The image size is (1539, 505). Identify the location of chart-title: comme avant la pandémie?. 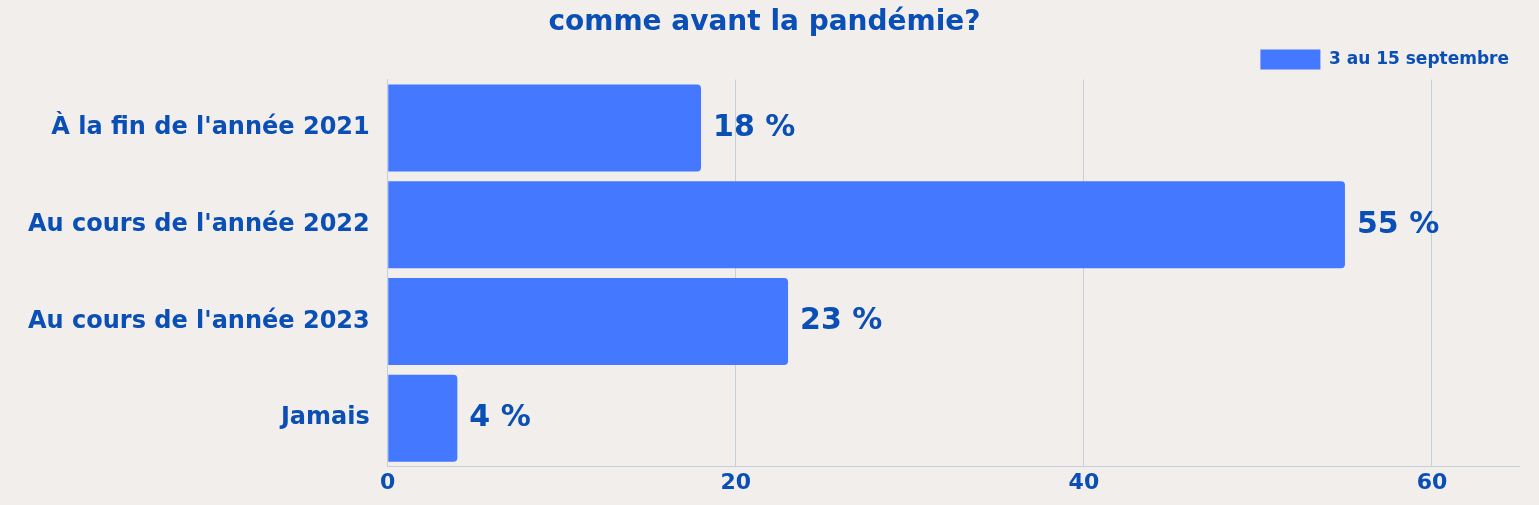
(764, 21).